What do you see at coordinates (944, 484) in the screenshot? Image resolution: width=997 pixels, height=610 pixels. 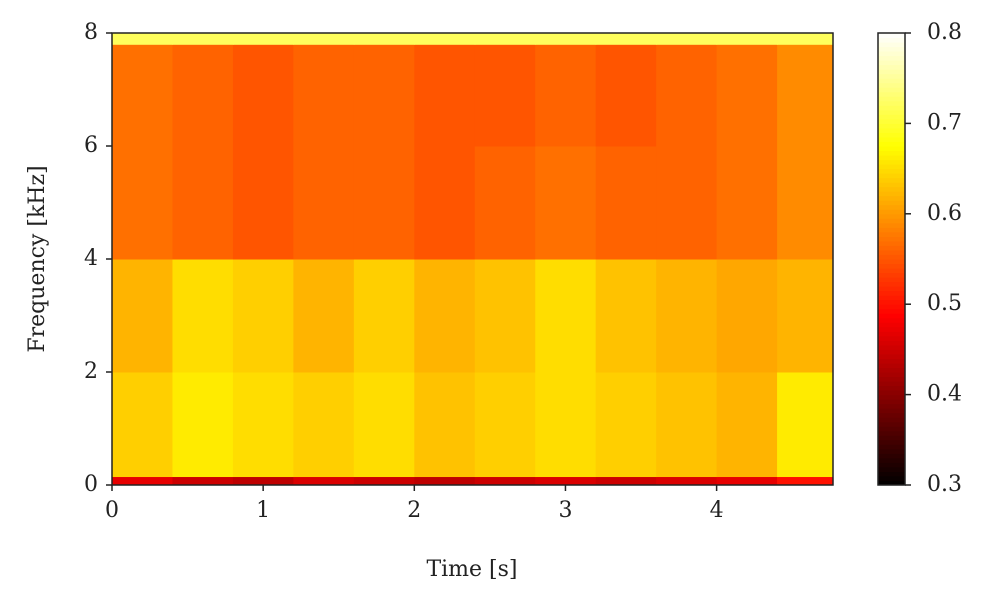 I see `colorbar-tick-label: 0.3` at bounding box center [944, 484].